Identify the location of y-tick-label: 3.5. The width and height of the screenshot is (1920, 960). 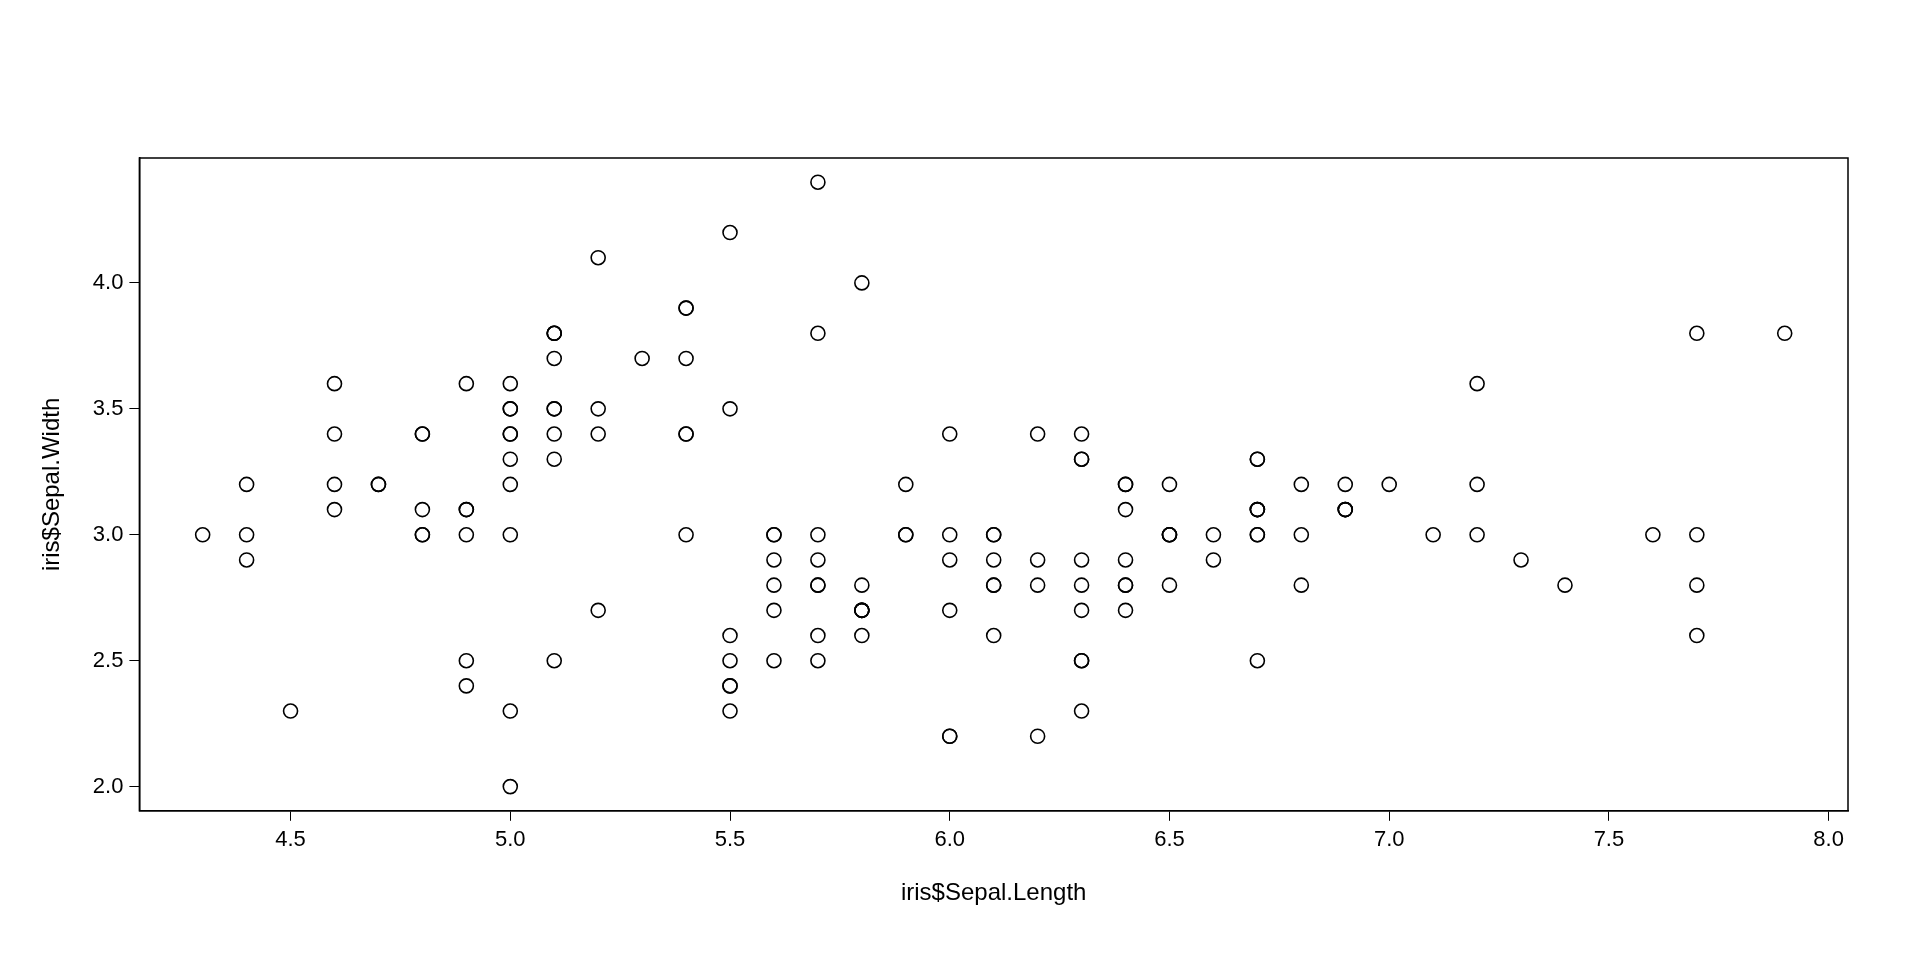
(108, 407).